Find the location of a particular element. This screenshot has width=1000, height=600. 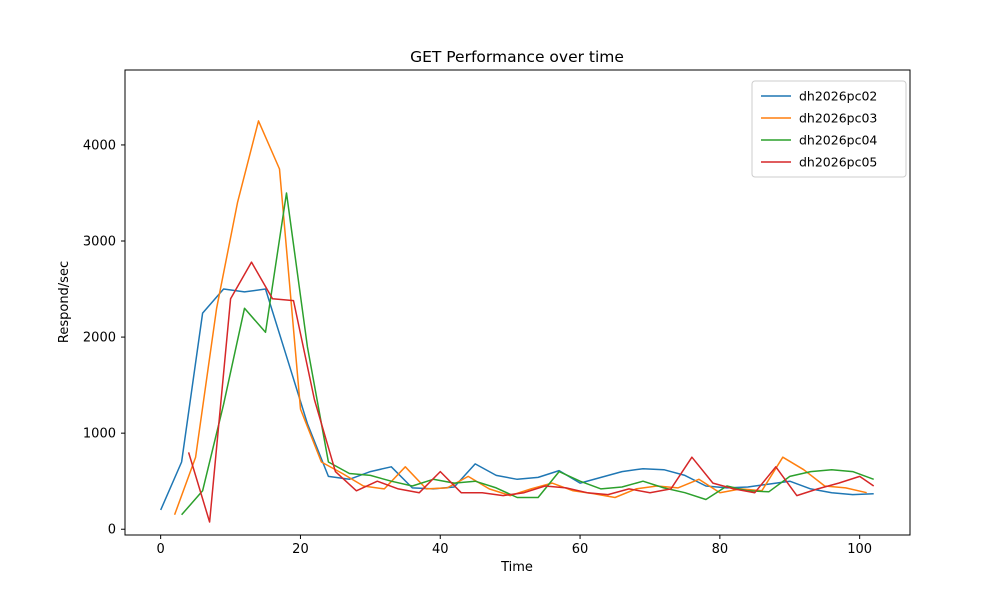

legend: dh2026pc02 dh2026pc03 dh2026pc04 dh2026pc05 is located at coordinates (829, 129).